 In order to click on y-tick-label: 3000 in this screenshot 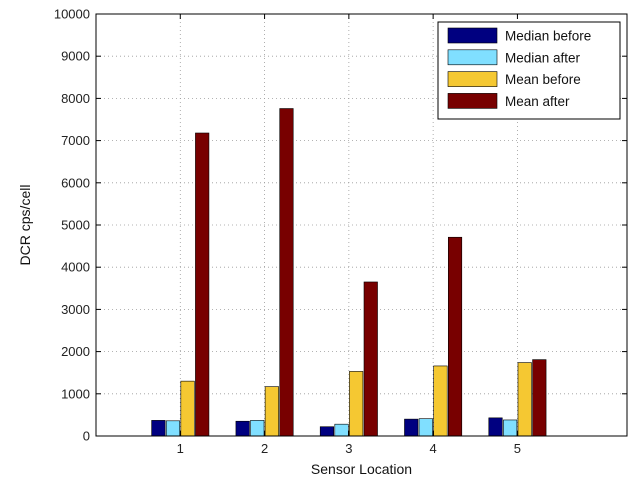, I will do `click(75, 309)`.